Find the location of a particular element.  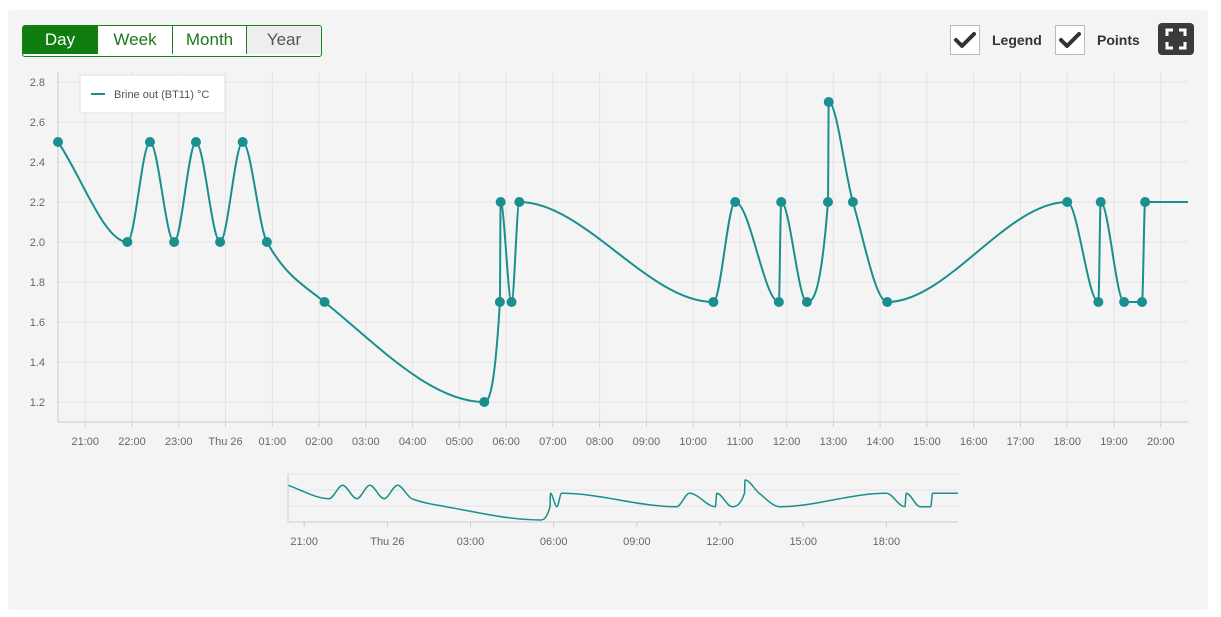

x-tick-label: 07:00 is located at coordinates (553, 442).